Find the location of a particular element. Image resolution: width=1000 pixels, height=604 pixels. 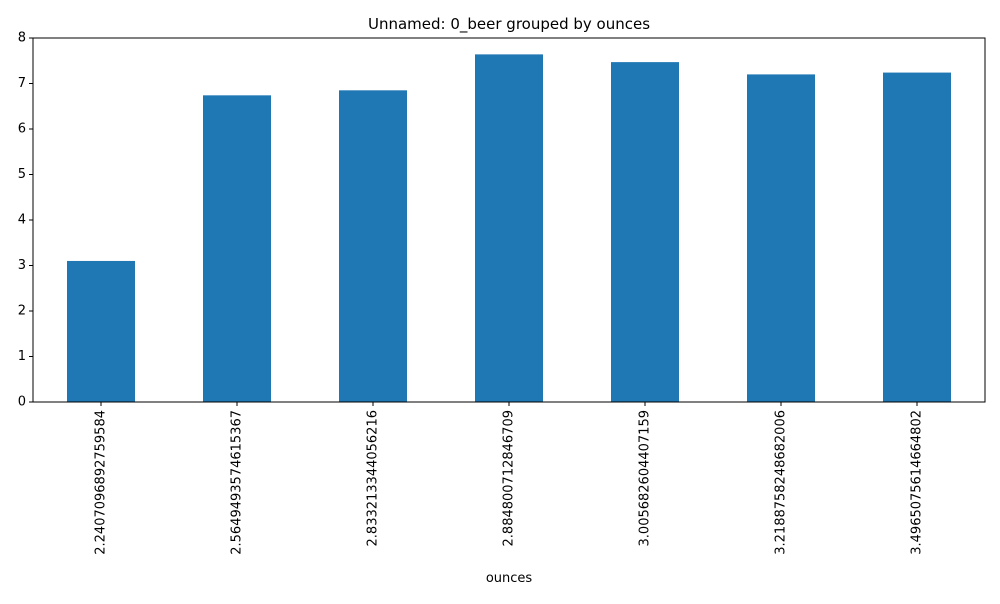

y-tick-label: 8 is located at coordinates (22, 38).